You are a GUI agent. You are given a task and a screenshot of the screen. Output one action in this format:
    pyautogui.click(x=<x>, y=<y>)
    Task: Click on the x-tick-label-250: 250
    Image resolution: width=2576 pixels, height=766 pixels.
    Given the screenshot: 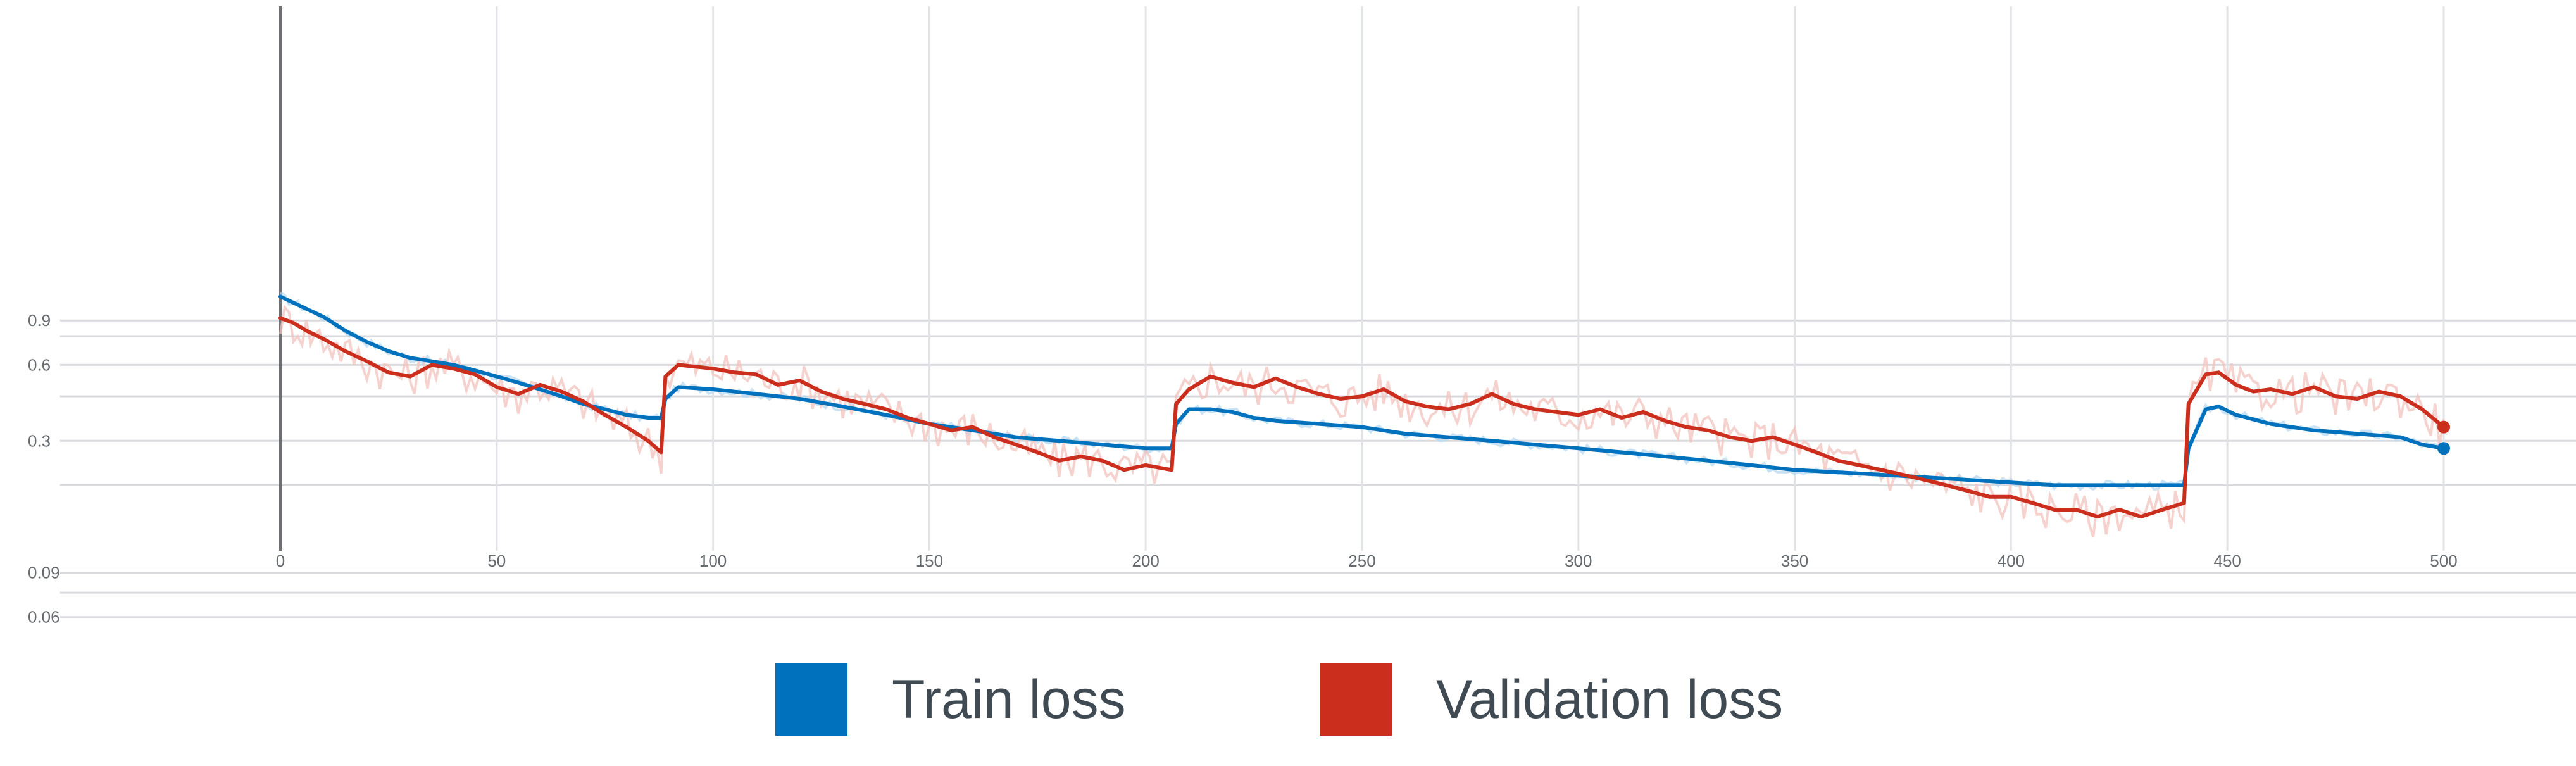 What is the action you would take?
    pyautogui.click(x=1361, y=560)
    